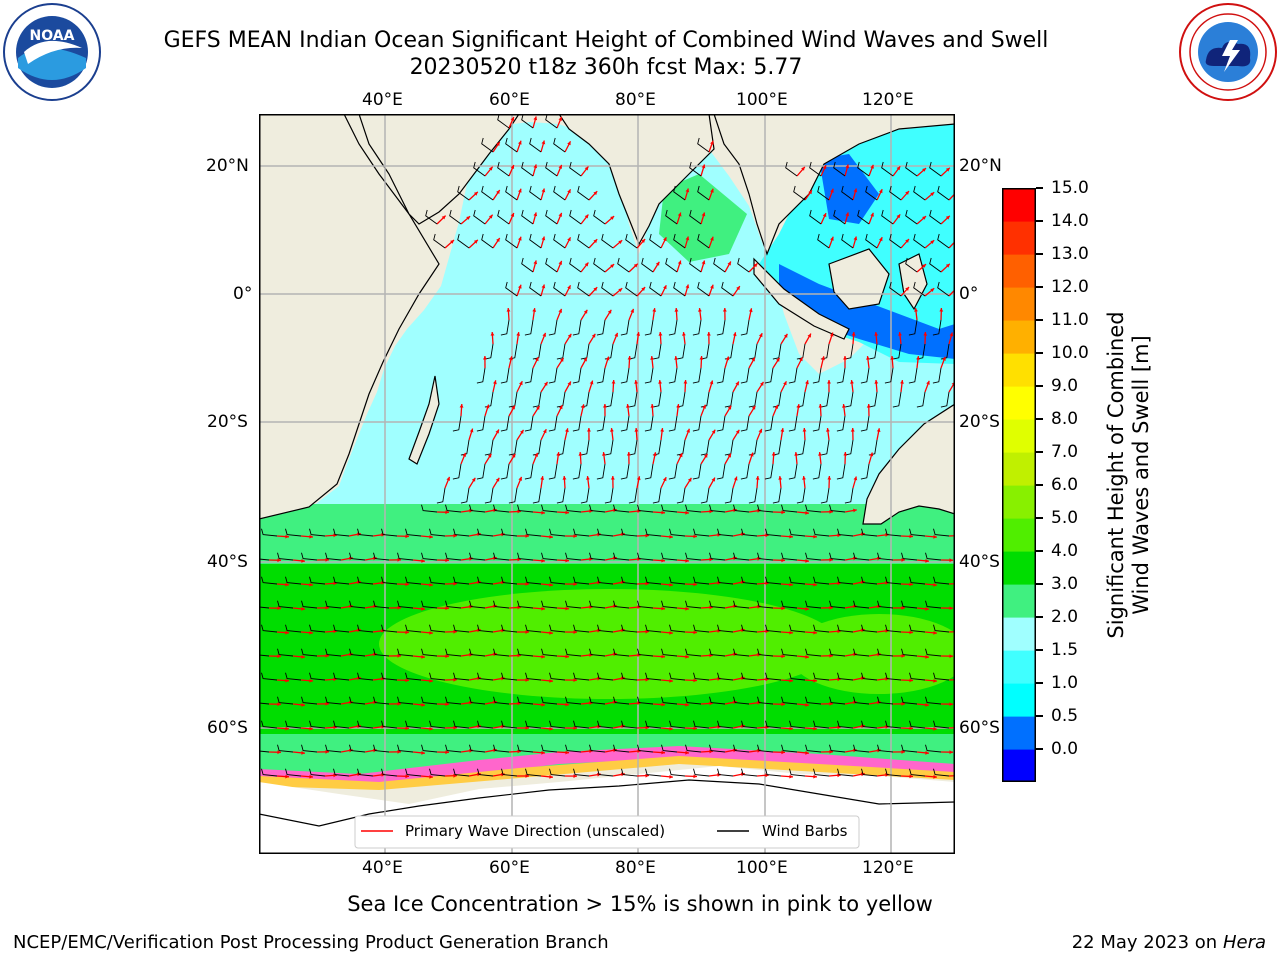 The width and height of the screenshot is (1280, 960). Describe the element at coordinates (1116, 475) in the screenshot. I see `colorbar-label-line1: Significant Height of Combined` at that location.